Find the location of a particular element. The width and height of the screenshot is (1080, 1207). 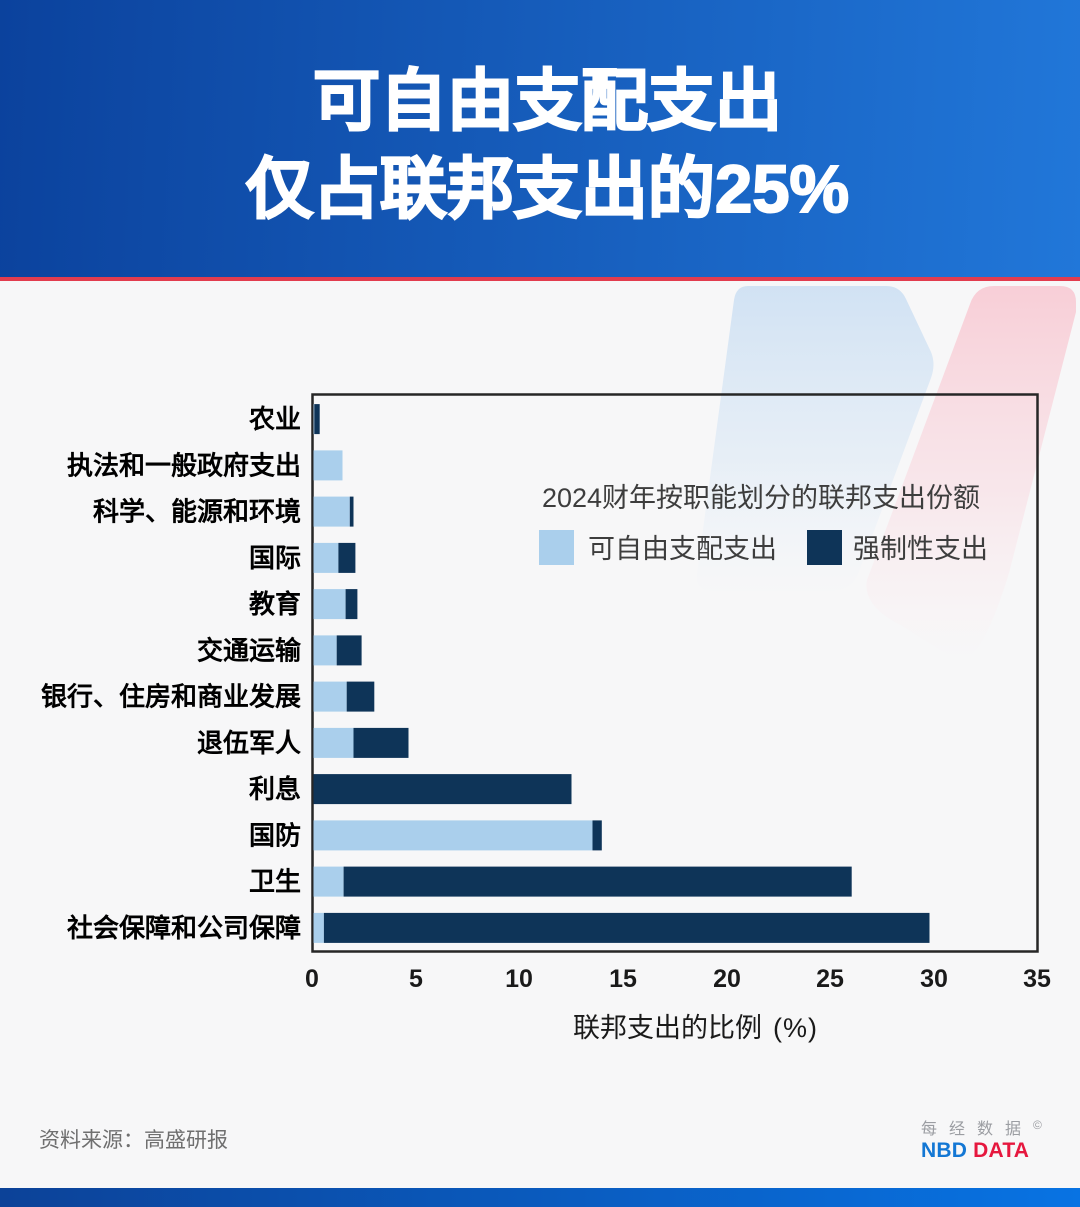

svg-text: 25 is located at coordinates (830, 979).